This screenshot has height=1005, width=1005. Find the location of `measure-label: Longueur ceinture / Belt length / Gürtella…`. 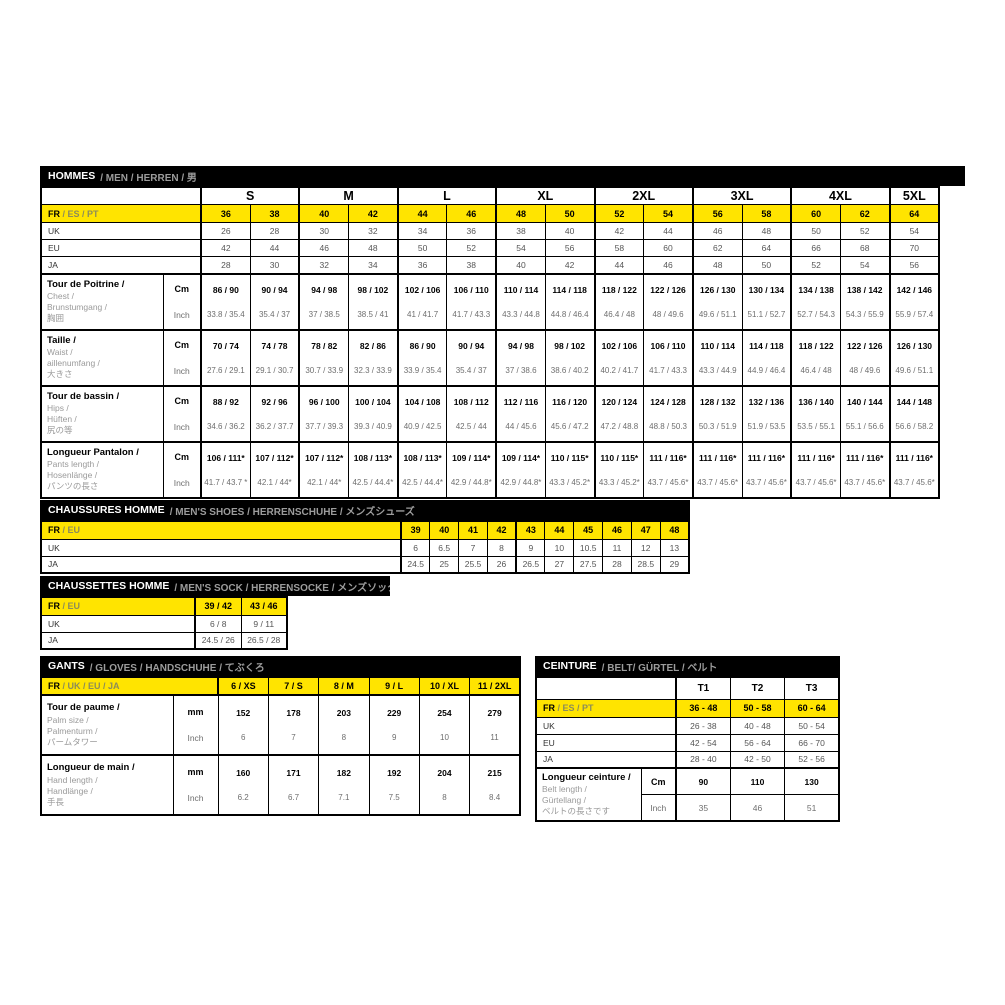

measure-label: Longueur ceinture / Belt length / Gürtella… is located at coordinates (588, 794).